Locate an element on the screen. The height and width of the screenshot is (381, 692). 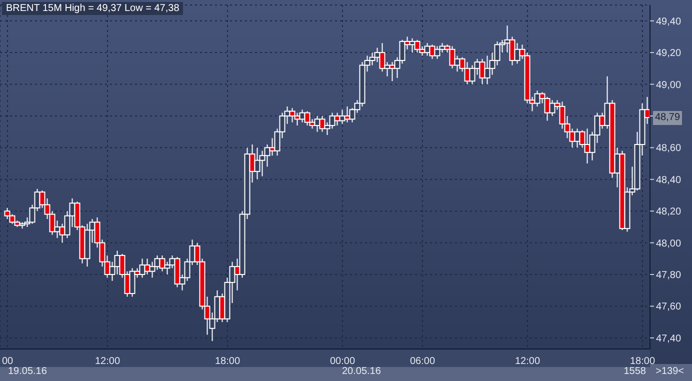
y-tick-label: 48,40 is located at coordinates (669, 180).